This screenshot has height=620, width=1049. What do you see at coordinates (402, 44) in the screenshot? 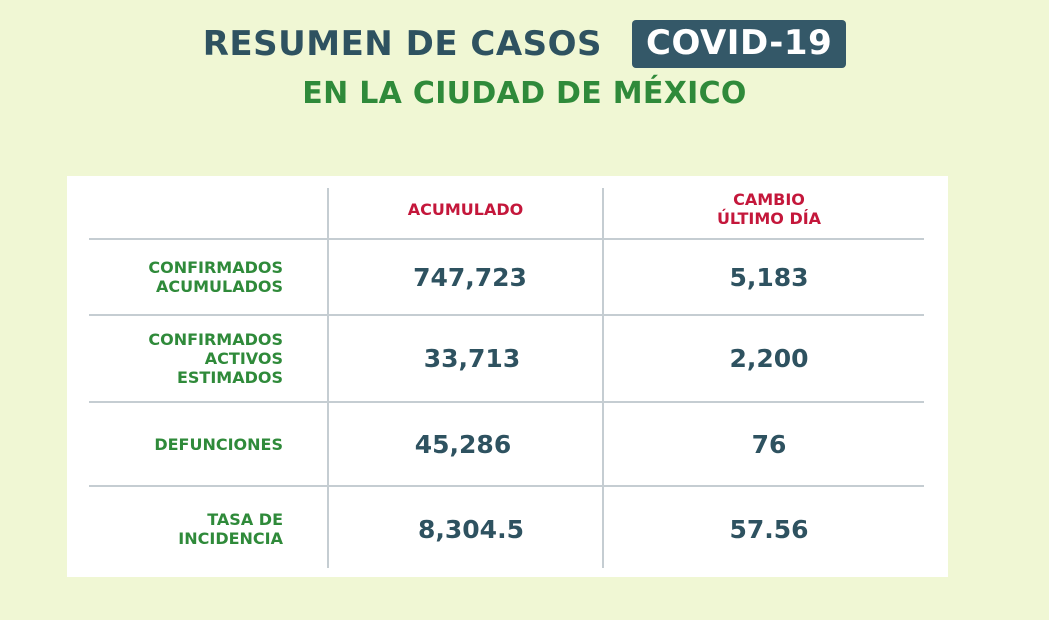
I see `page-title: RESUMEN DE CASOS` at bounding box center [402, 44].